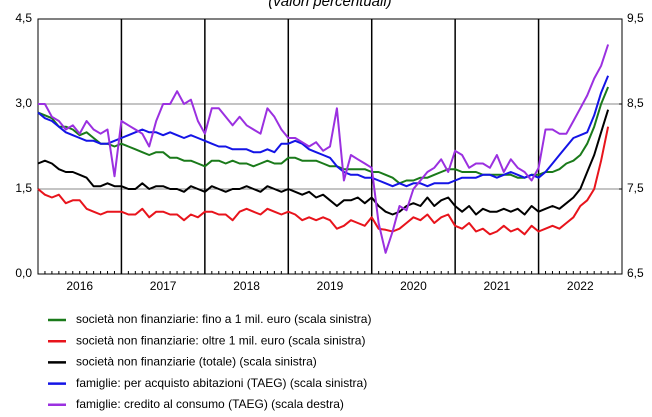  What do you see at coordinates (23, 188) in the screenshot?
I see `y-tick-label: 1,5` at bounding box center [23, 188].